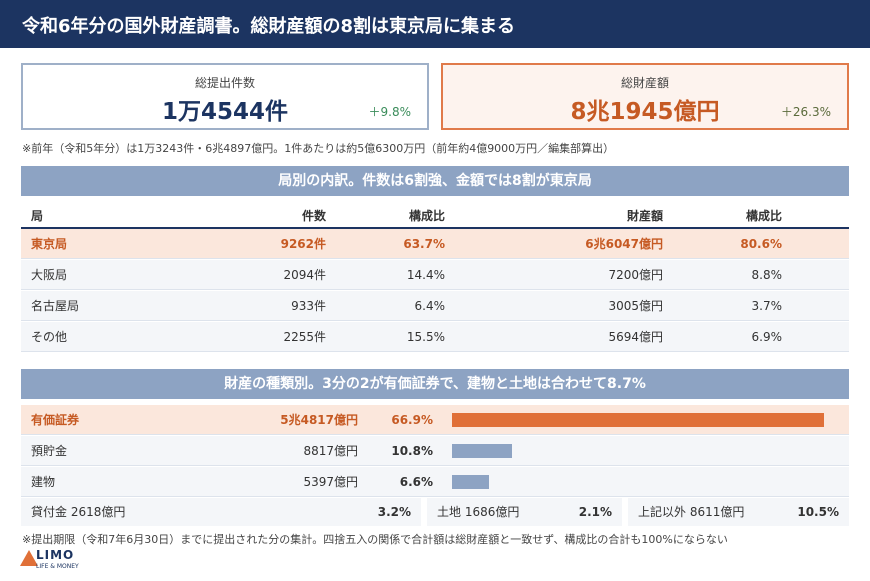  I want to click on asset-row: 建物 5397億円 6.6%, so click(435, 482).